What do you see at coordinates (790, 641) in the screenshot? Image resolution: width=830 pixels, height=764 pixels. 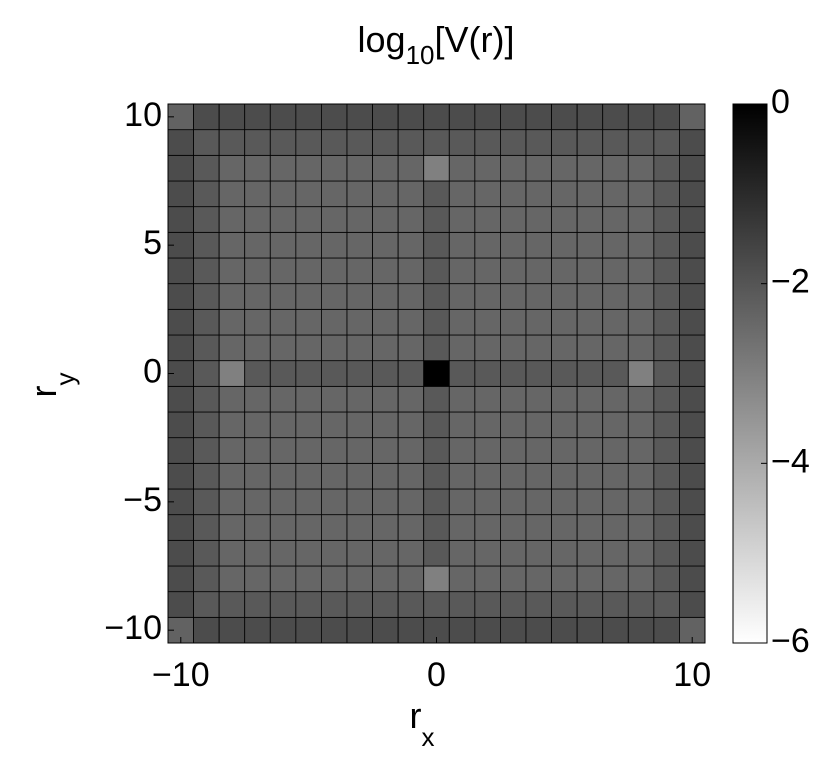 I see `colorbar-tick-label: −6` at bounding box center [790, 641].